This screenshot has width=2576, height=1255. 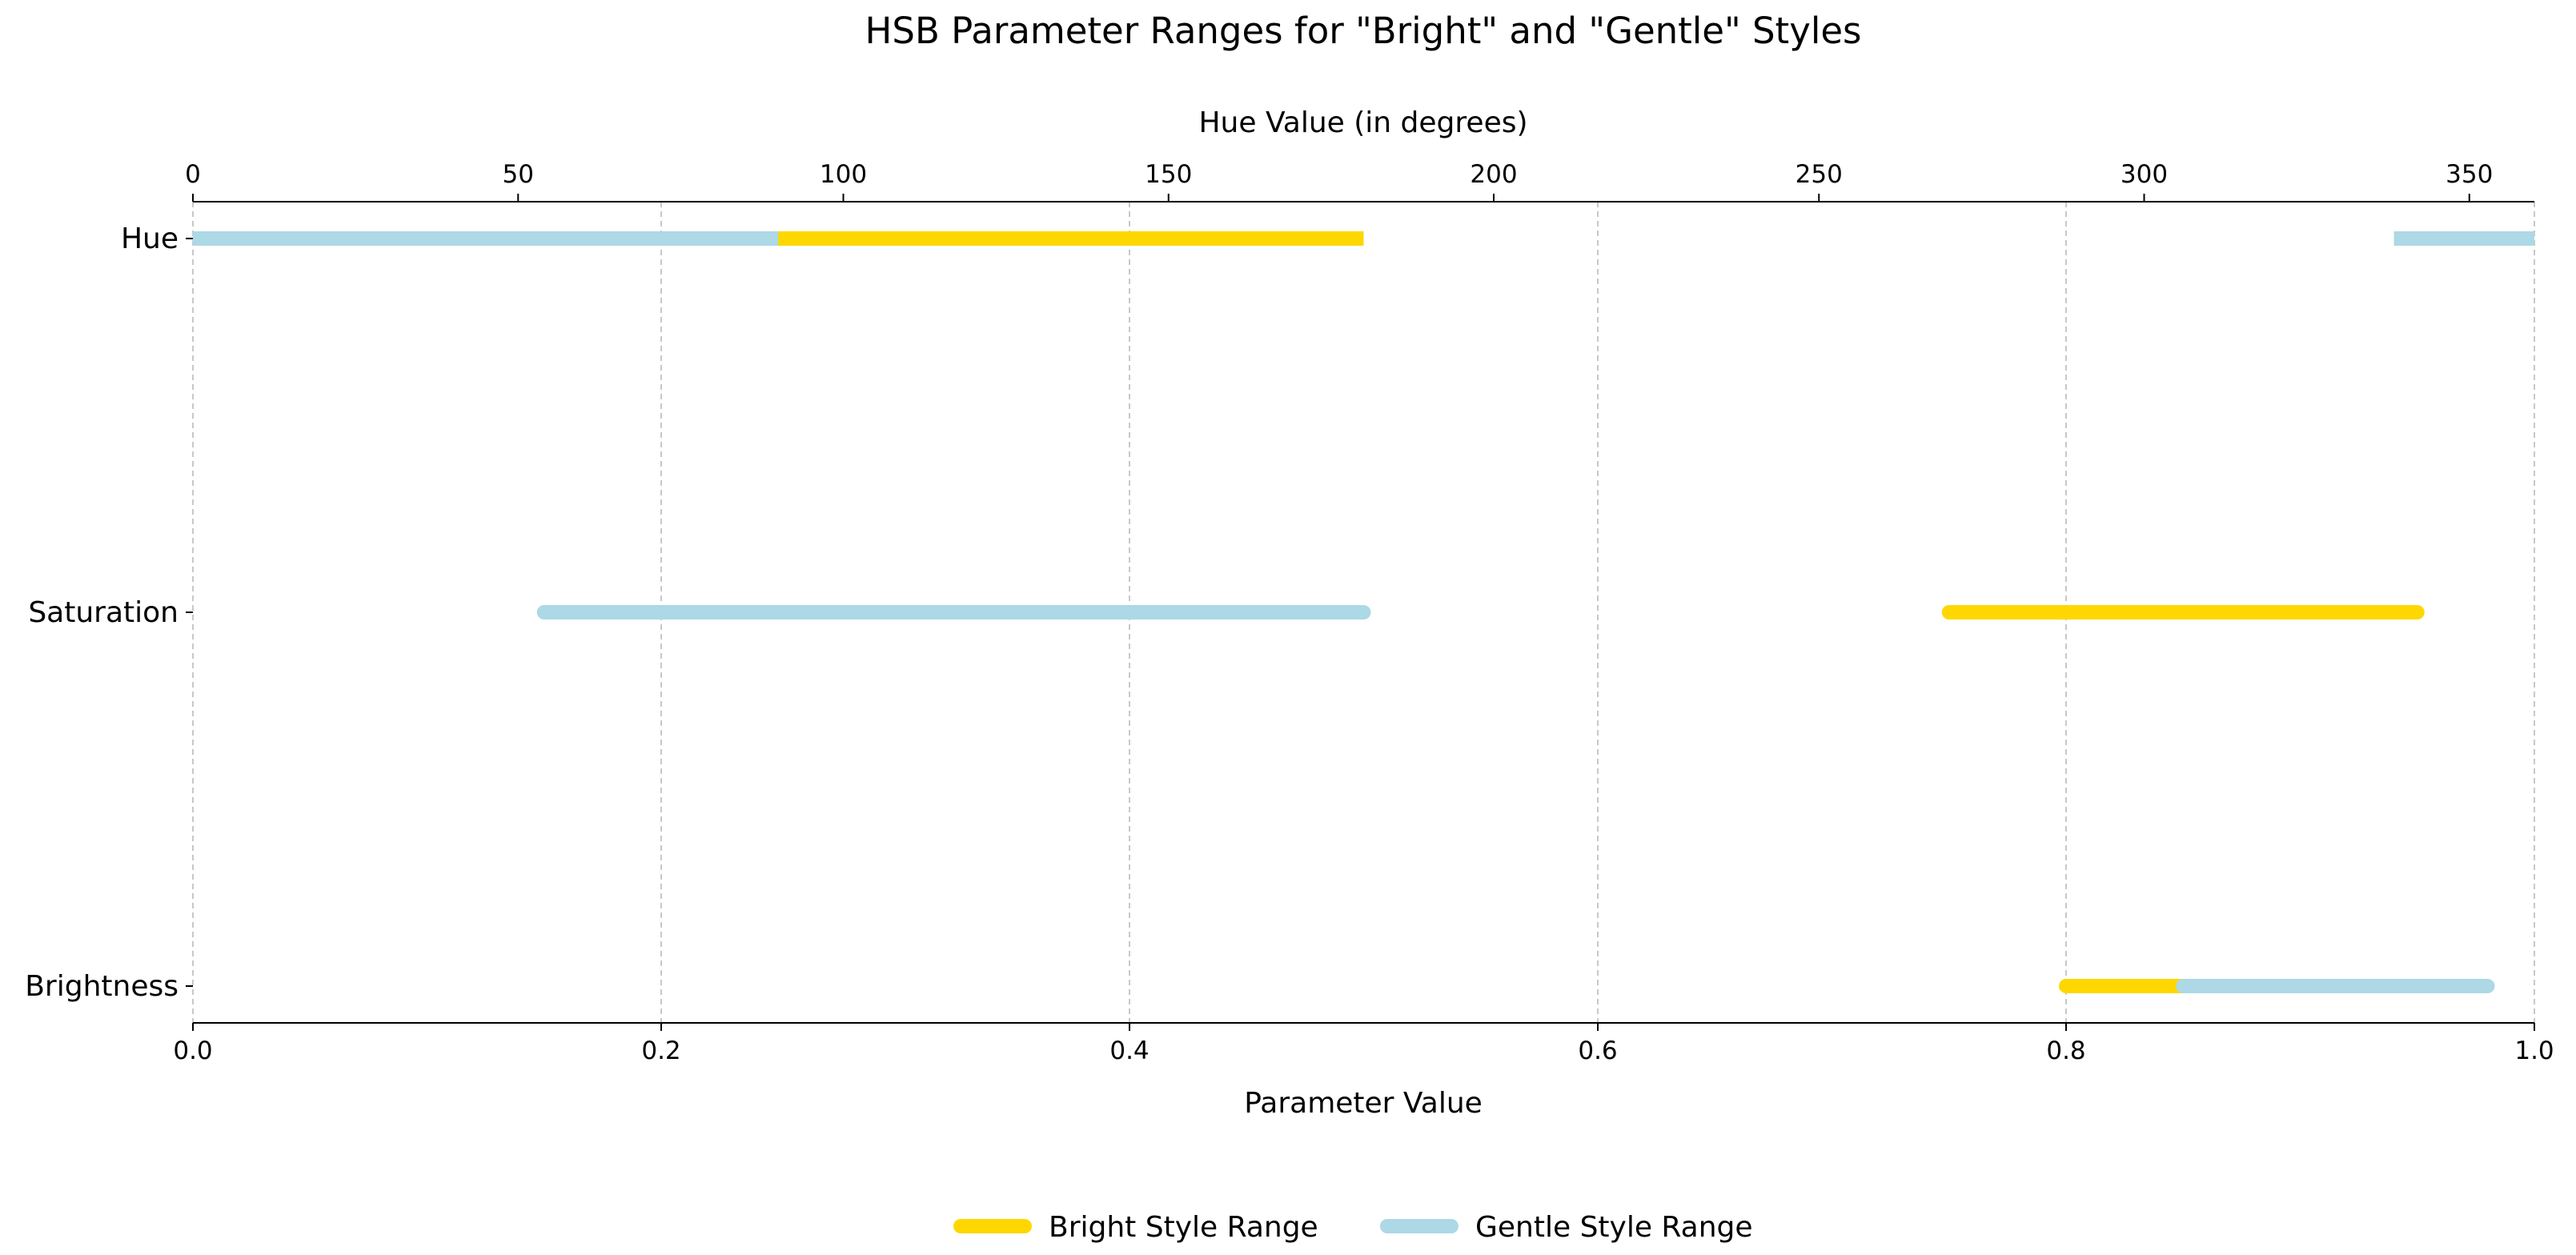 What do you see at coordinates (1184, 1227) in the screenshot?
I see `legend-label-bright: Bright Style Range` at bounding box center [1184, 1227].